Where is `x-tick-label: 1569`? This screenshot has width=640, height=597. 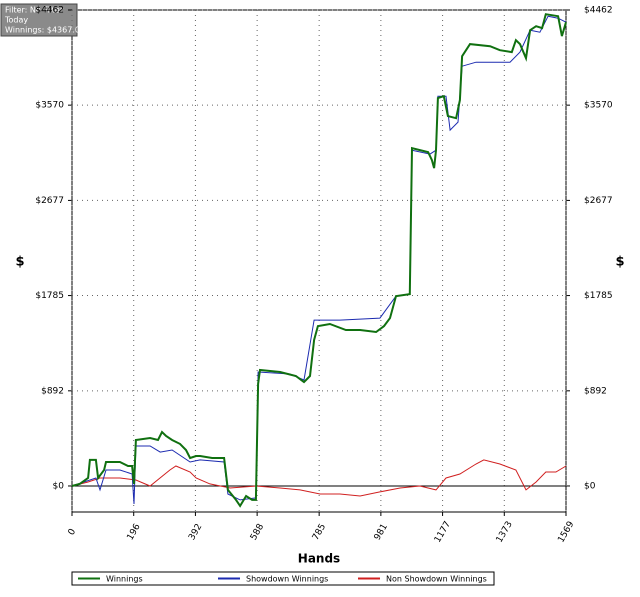 x-tick-label: 1569 is located at coordinates (566, 532).